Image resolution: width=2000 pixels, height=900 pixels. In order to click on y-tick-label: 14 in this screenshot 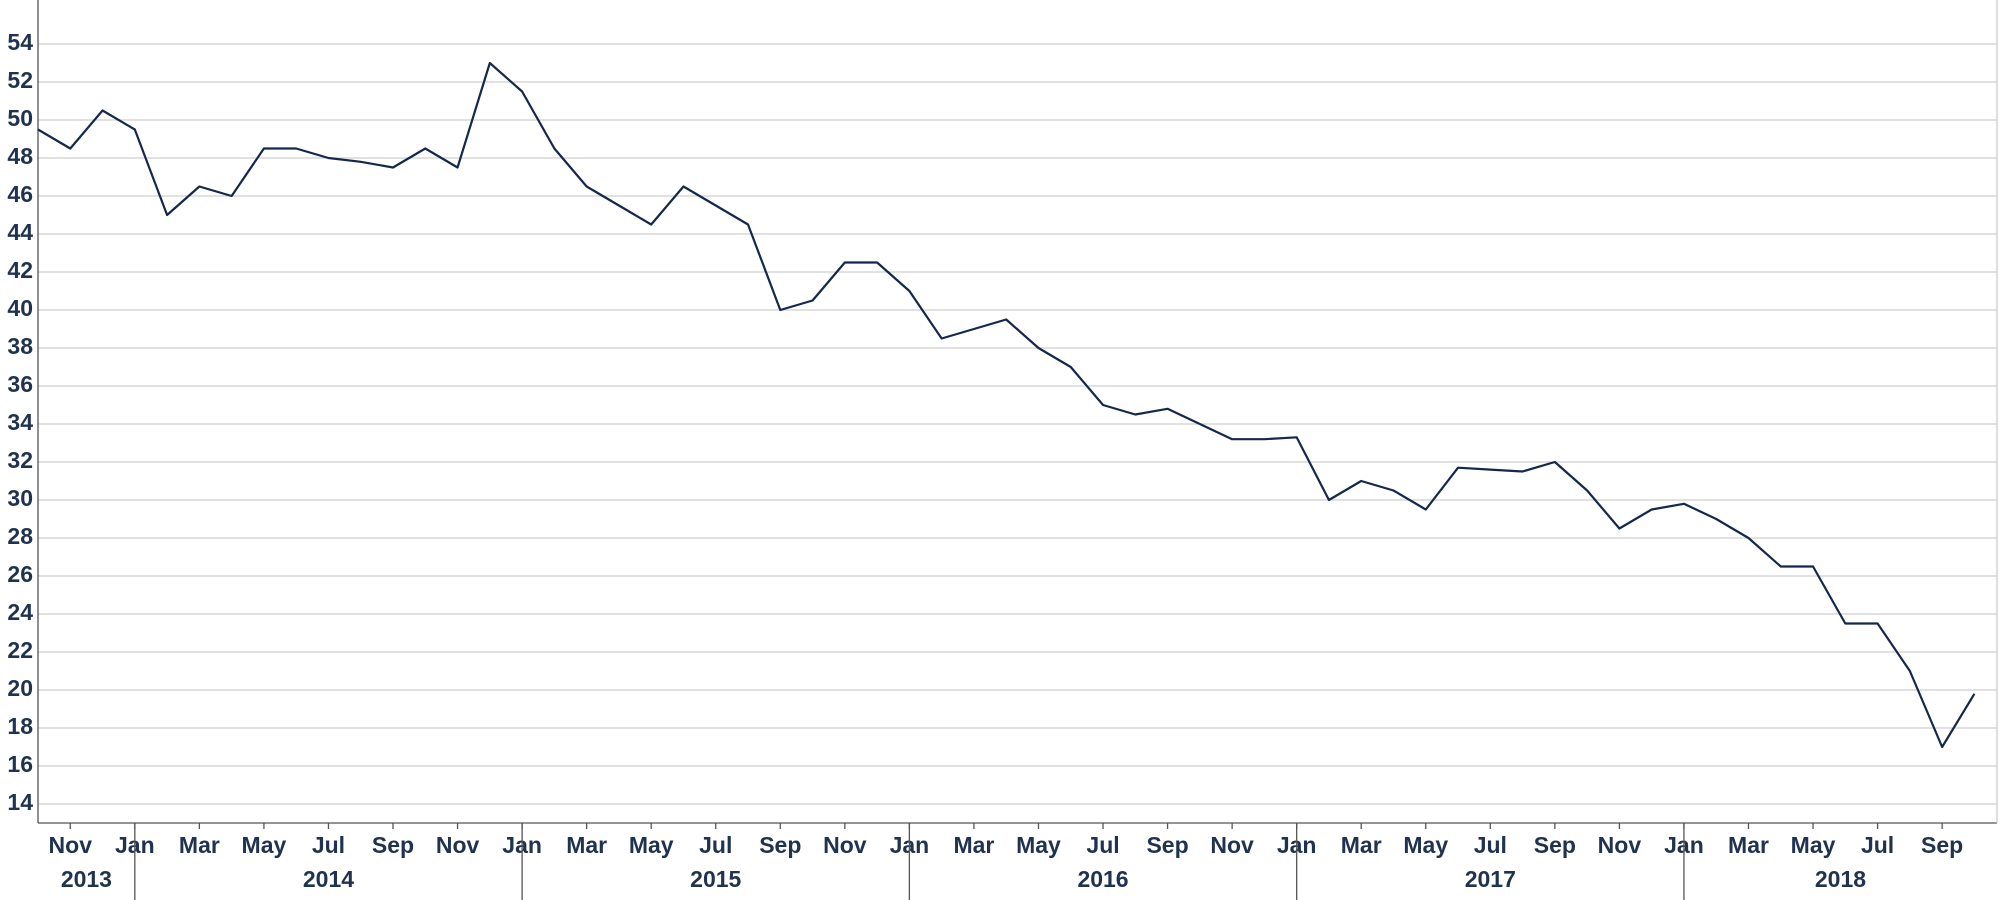, I will do `click(20, 802)`.